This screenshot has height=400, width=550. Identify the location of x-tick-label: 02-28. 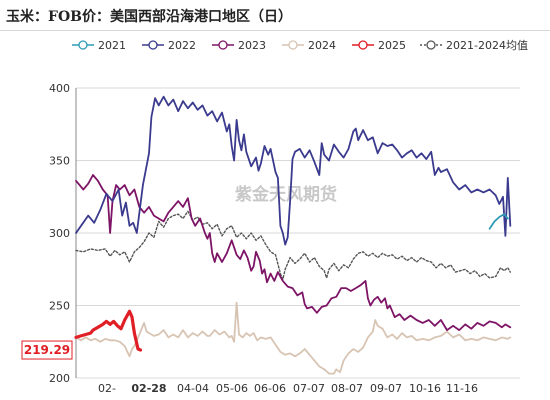
(148, 388).